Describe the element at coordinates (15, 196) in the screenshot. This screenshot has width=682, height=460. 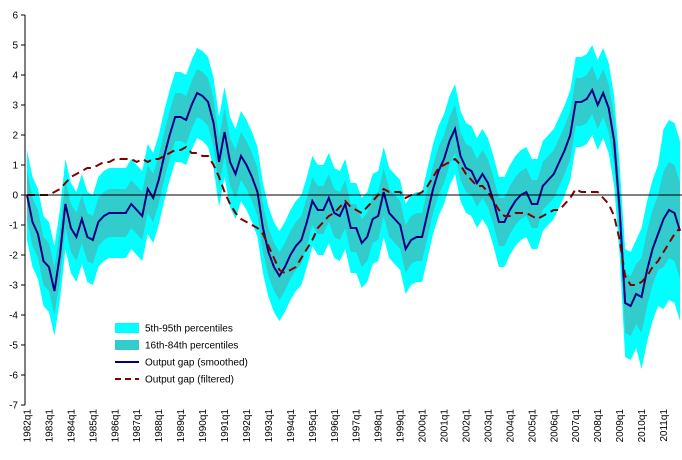
I see `y-tick-label: 0` at that location.